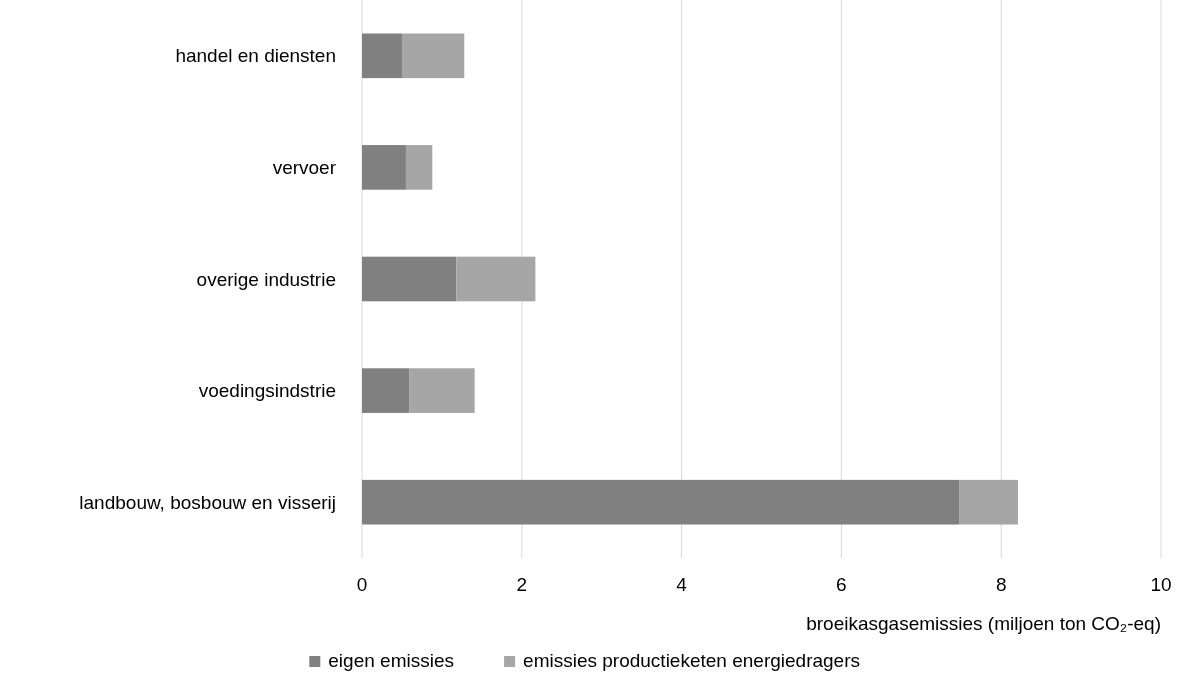 This screenshot has width=1183, height=684. What do you see at coordinates (522, 584) in the screenshot?
I see `x-tick-label: 2` at bounding box center [522, 584].